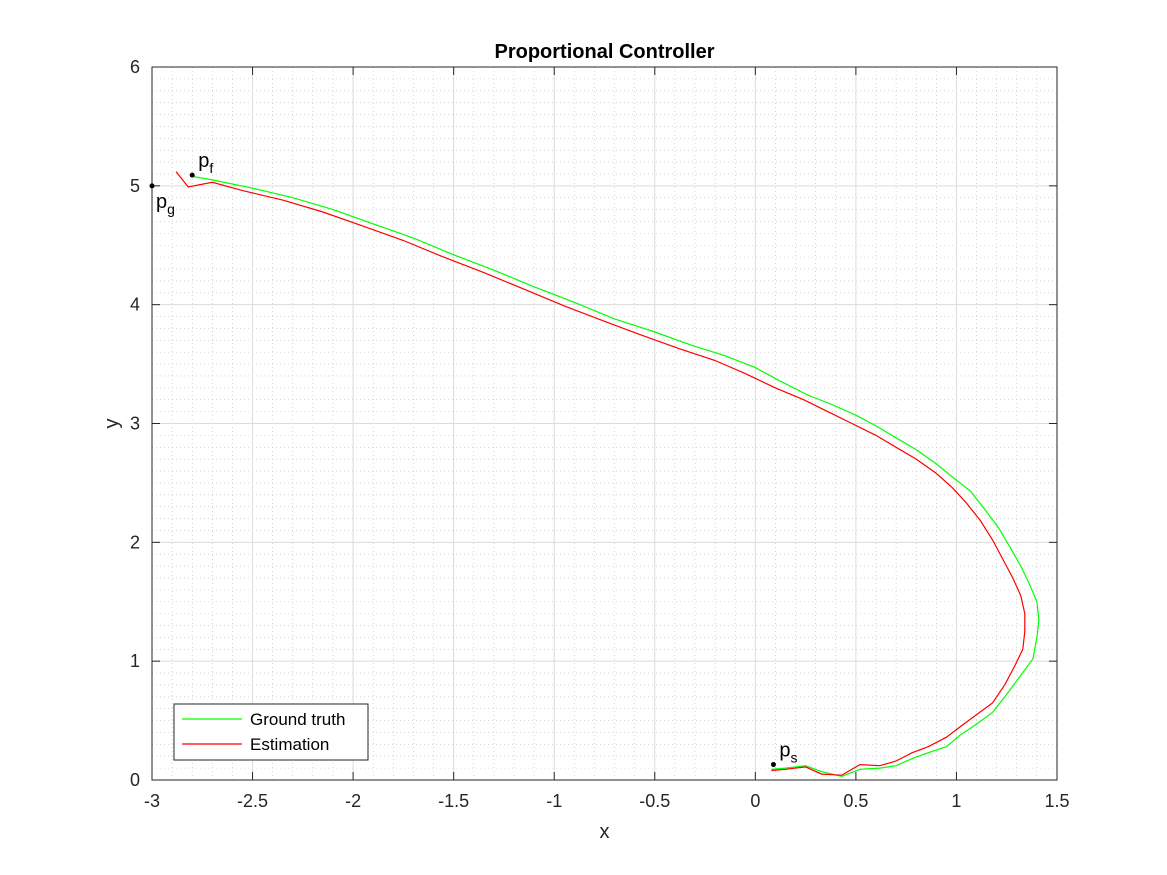  I want to click on y-axis-label: y, so click(112, 424).